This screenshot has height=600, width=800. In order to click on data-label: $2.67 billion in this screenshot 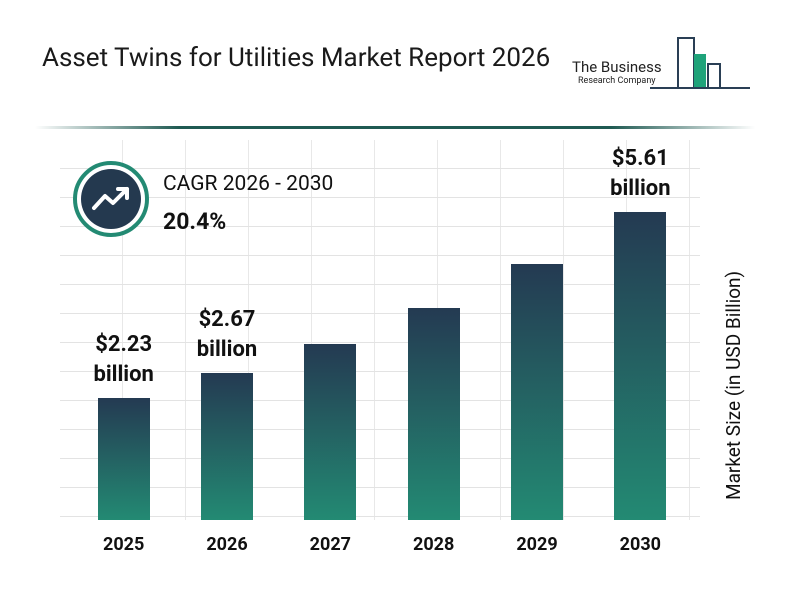, I will do `click(227, 335)`.